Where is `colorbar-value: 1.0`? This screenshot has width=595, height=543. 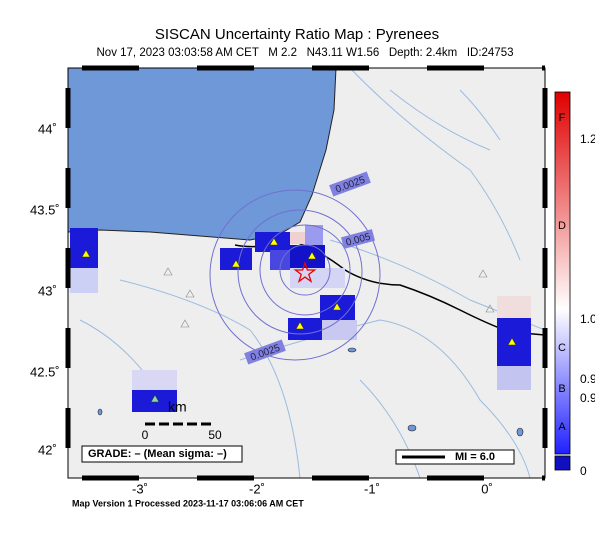
colorbar-value: 1.0 is located at coordinates (587, 319).